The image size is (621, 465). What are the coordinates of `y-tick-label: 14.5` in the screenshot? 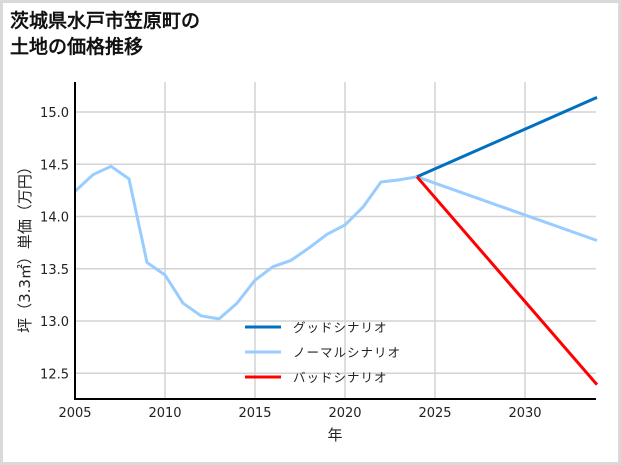 It's located at (54, 165).